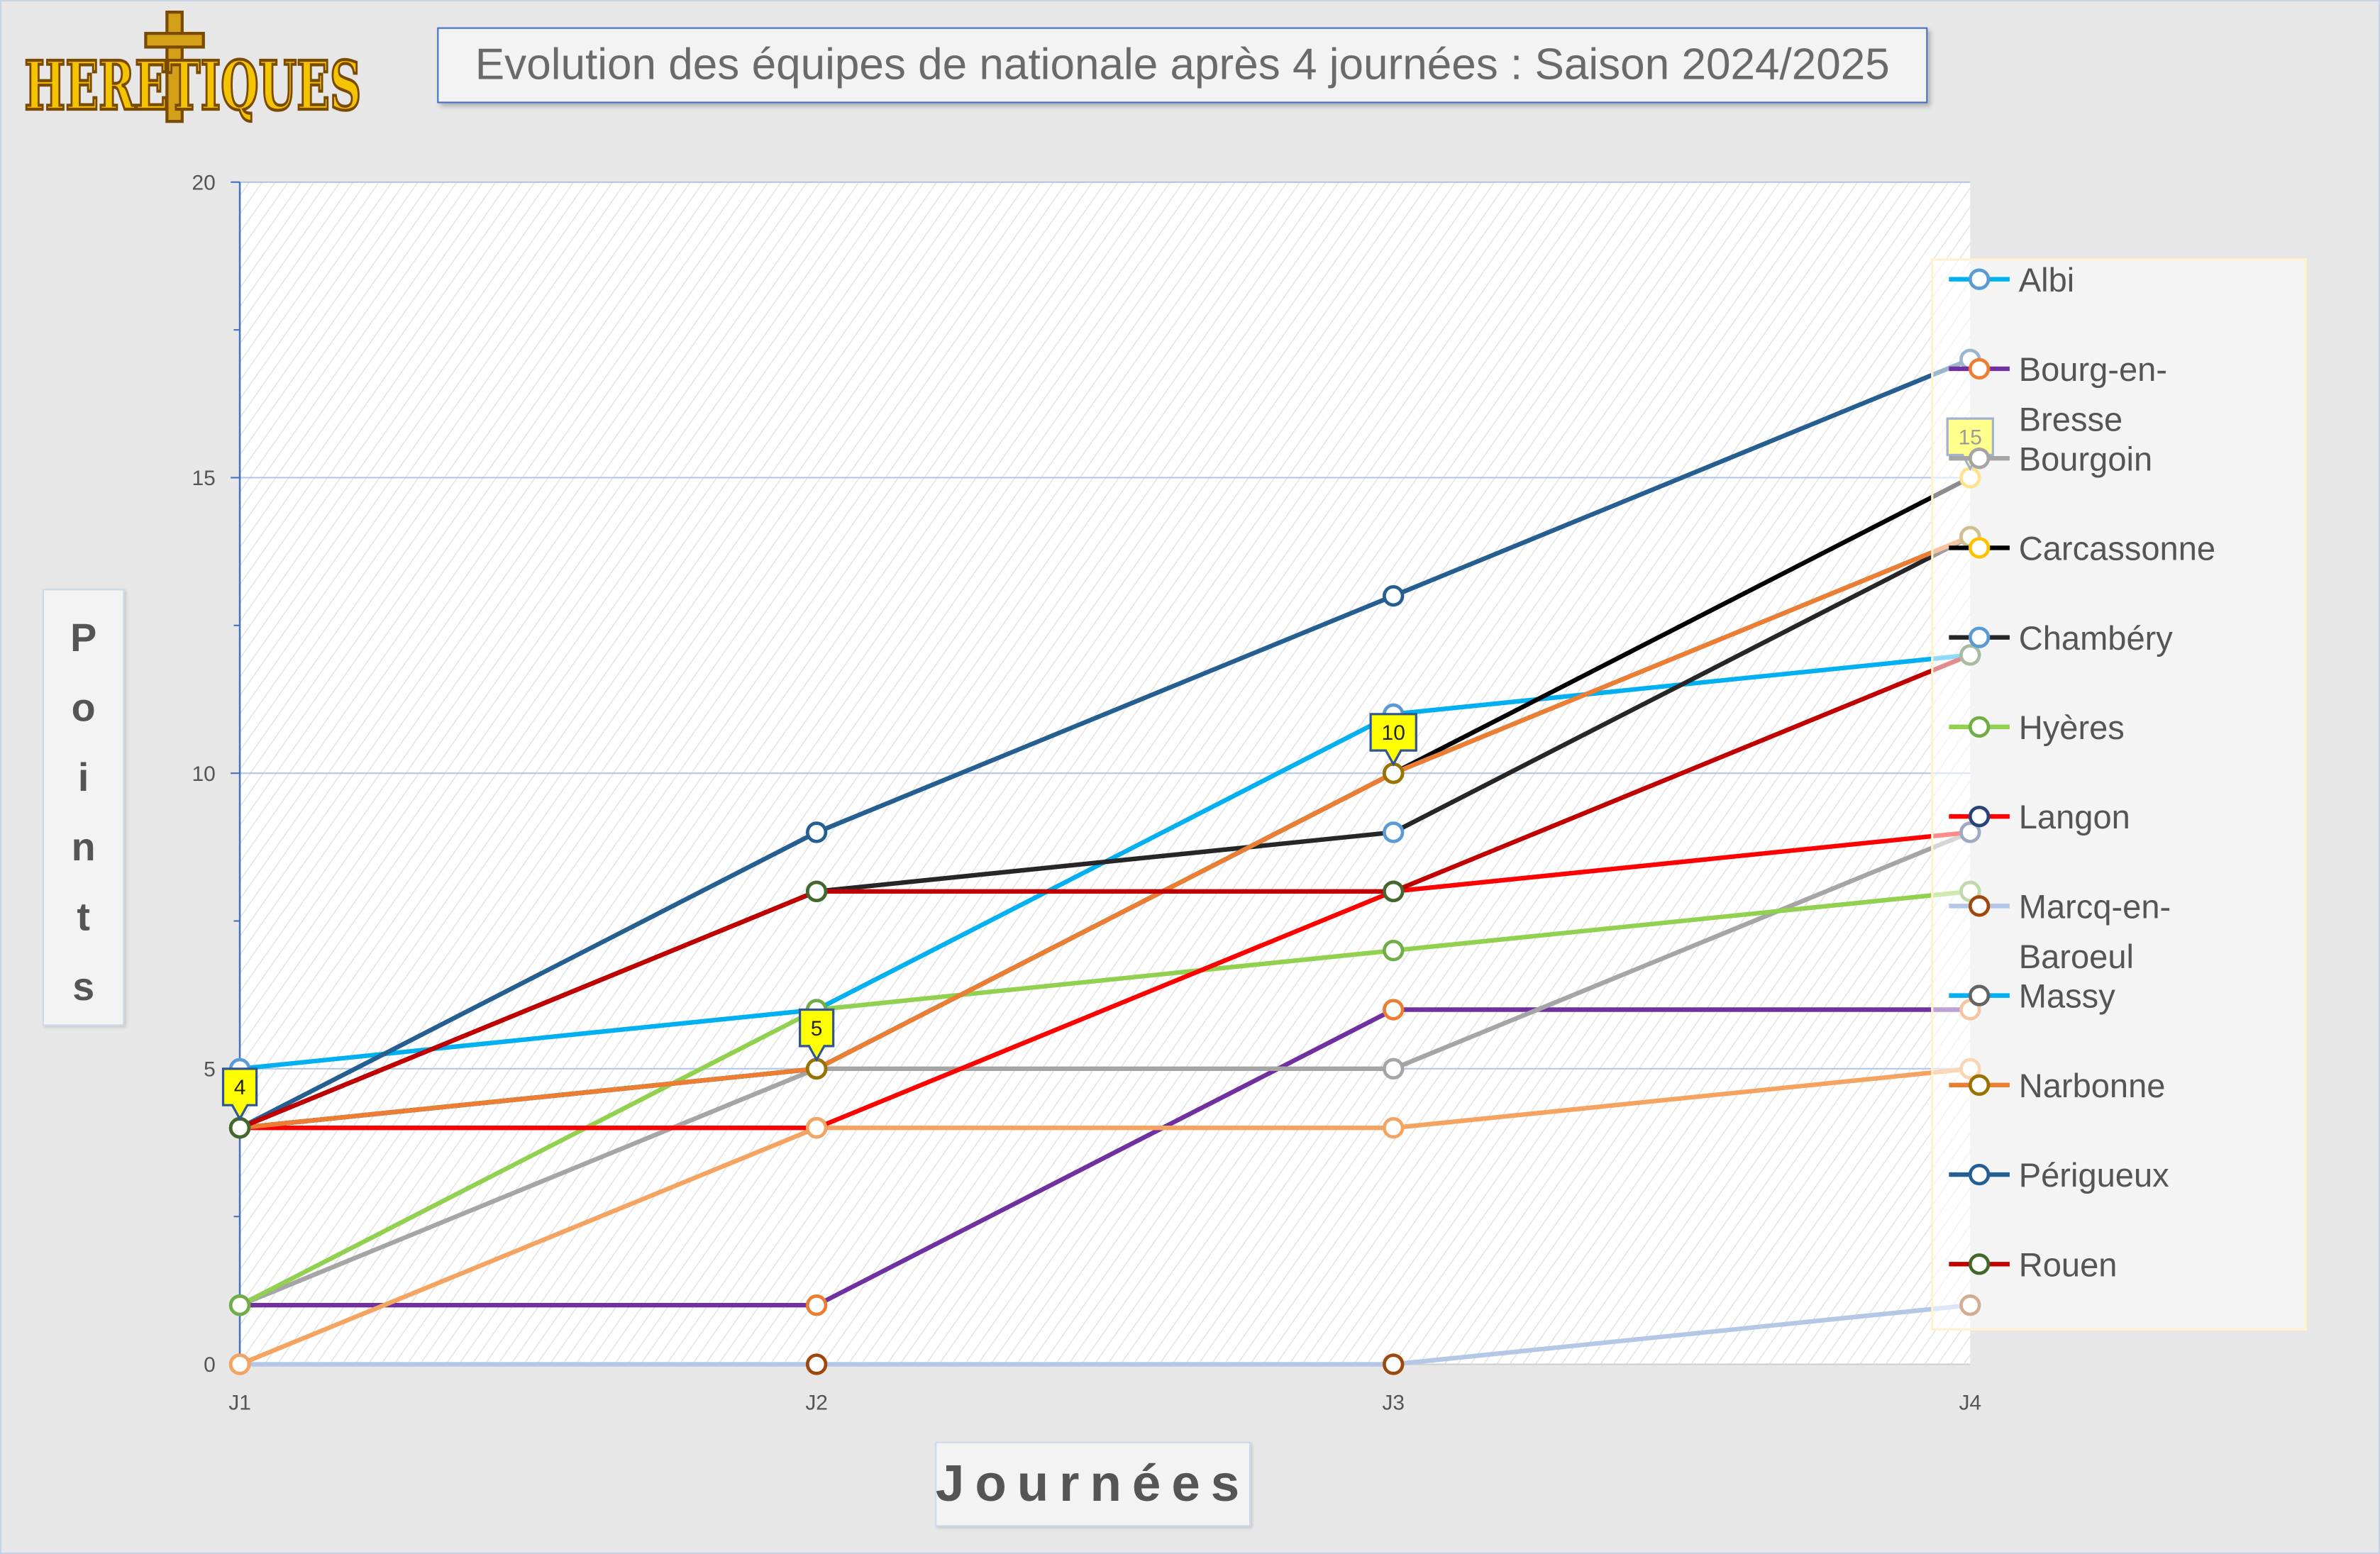 Image resolution: width=2380 pixels, height=1554 pixels. I want to click on sword-icon, so click(175, 66).